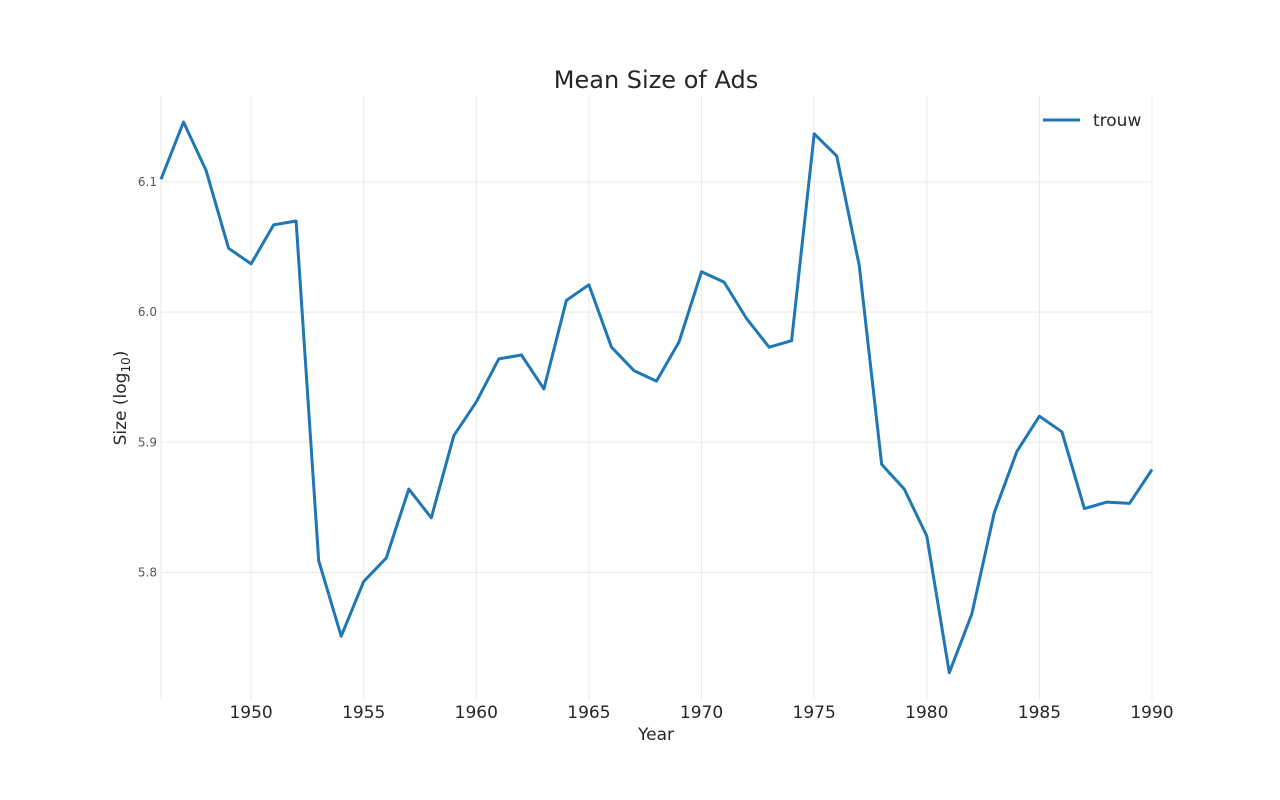 Image resolution: width=1280 pixels, height=800 pixels. What do you see at coordinates (147, 182) in the screenshot?
I see `y-tick-label-6.1: 6.1` at bounding box center [147, 182].